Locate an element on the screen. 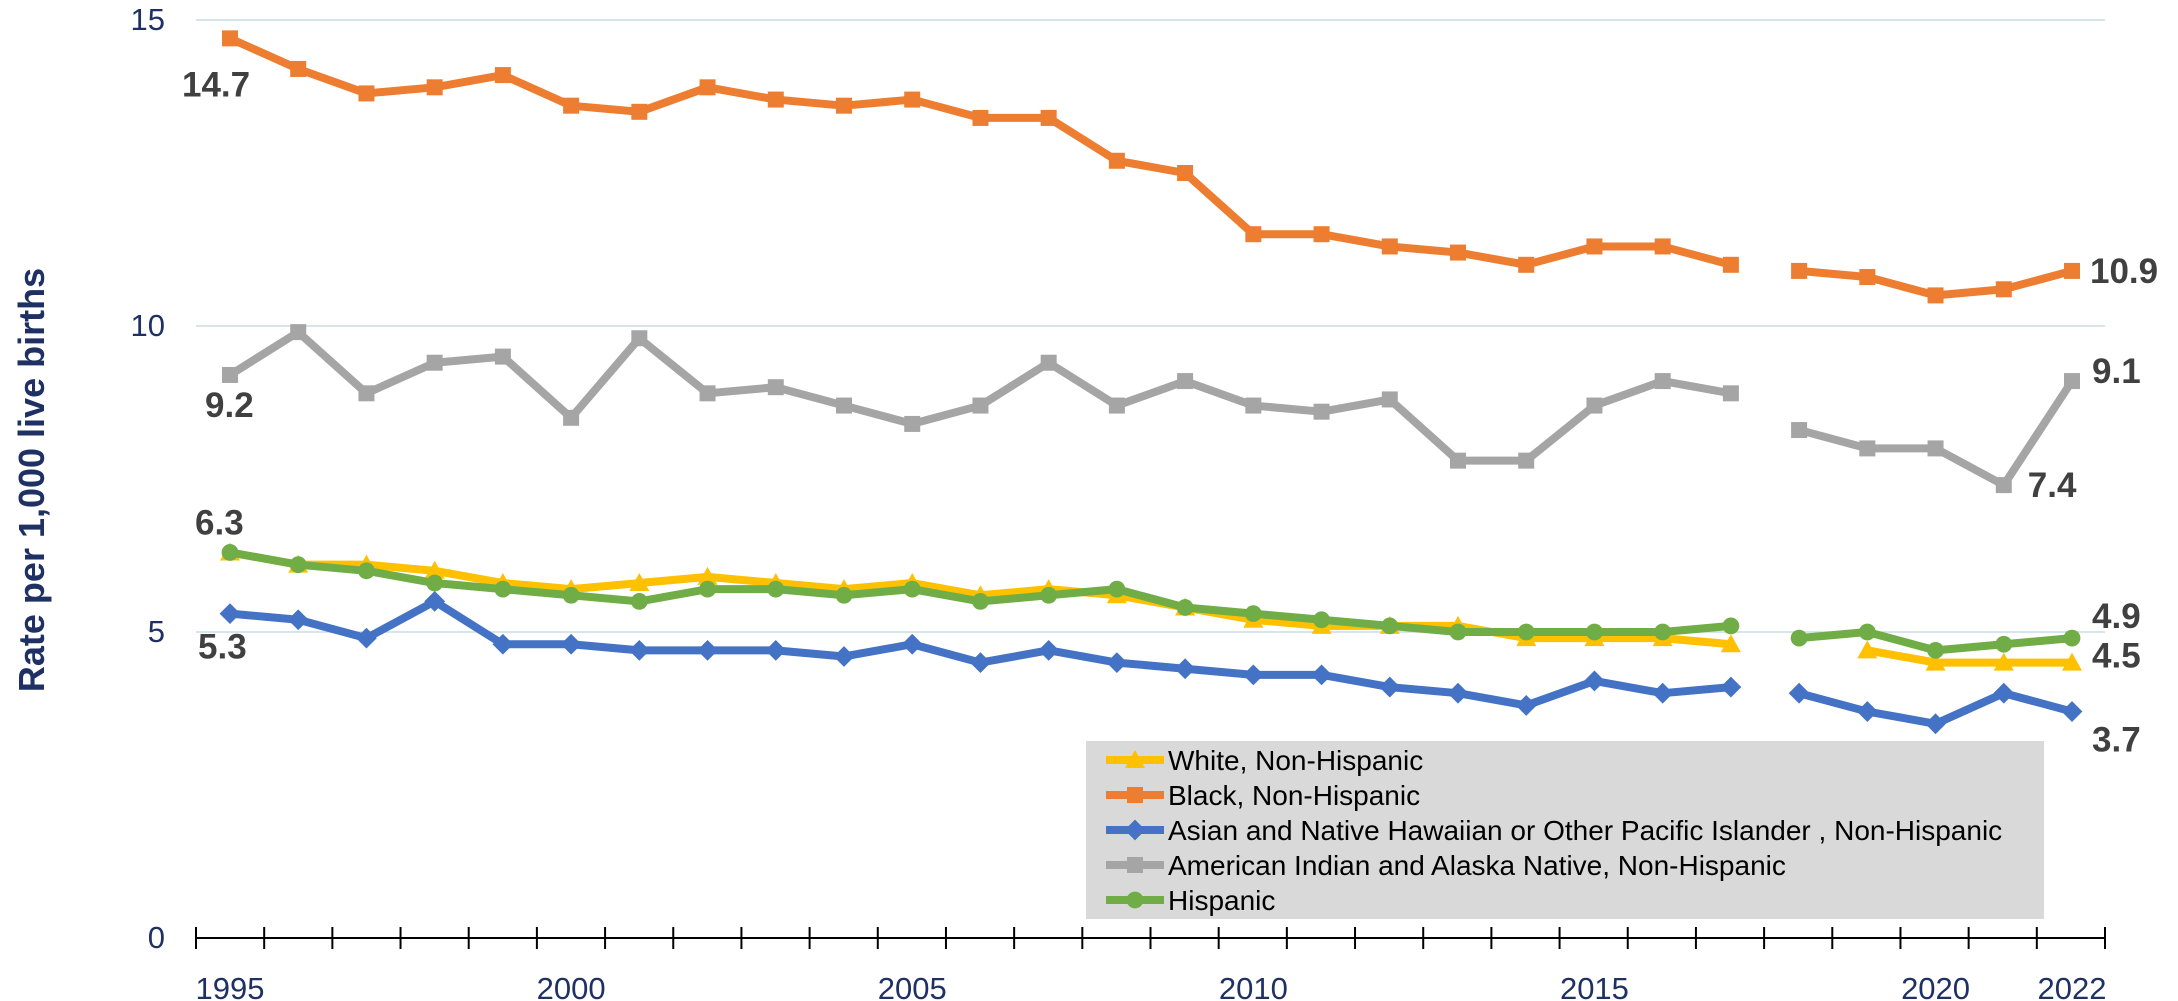 The height and width of the screenshot is (1001, 2178). data-label: 9.1 is located at coordinates (2116, 371).